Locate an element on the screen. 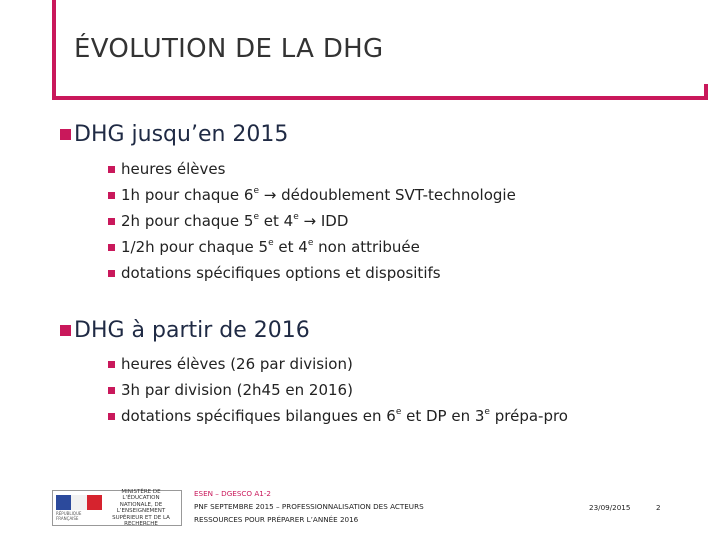  title-frame-tick is located at coordinates (706, 92).